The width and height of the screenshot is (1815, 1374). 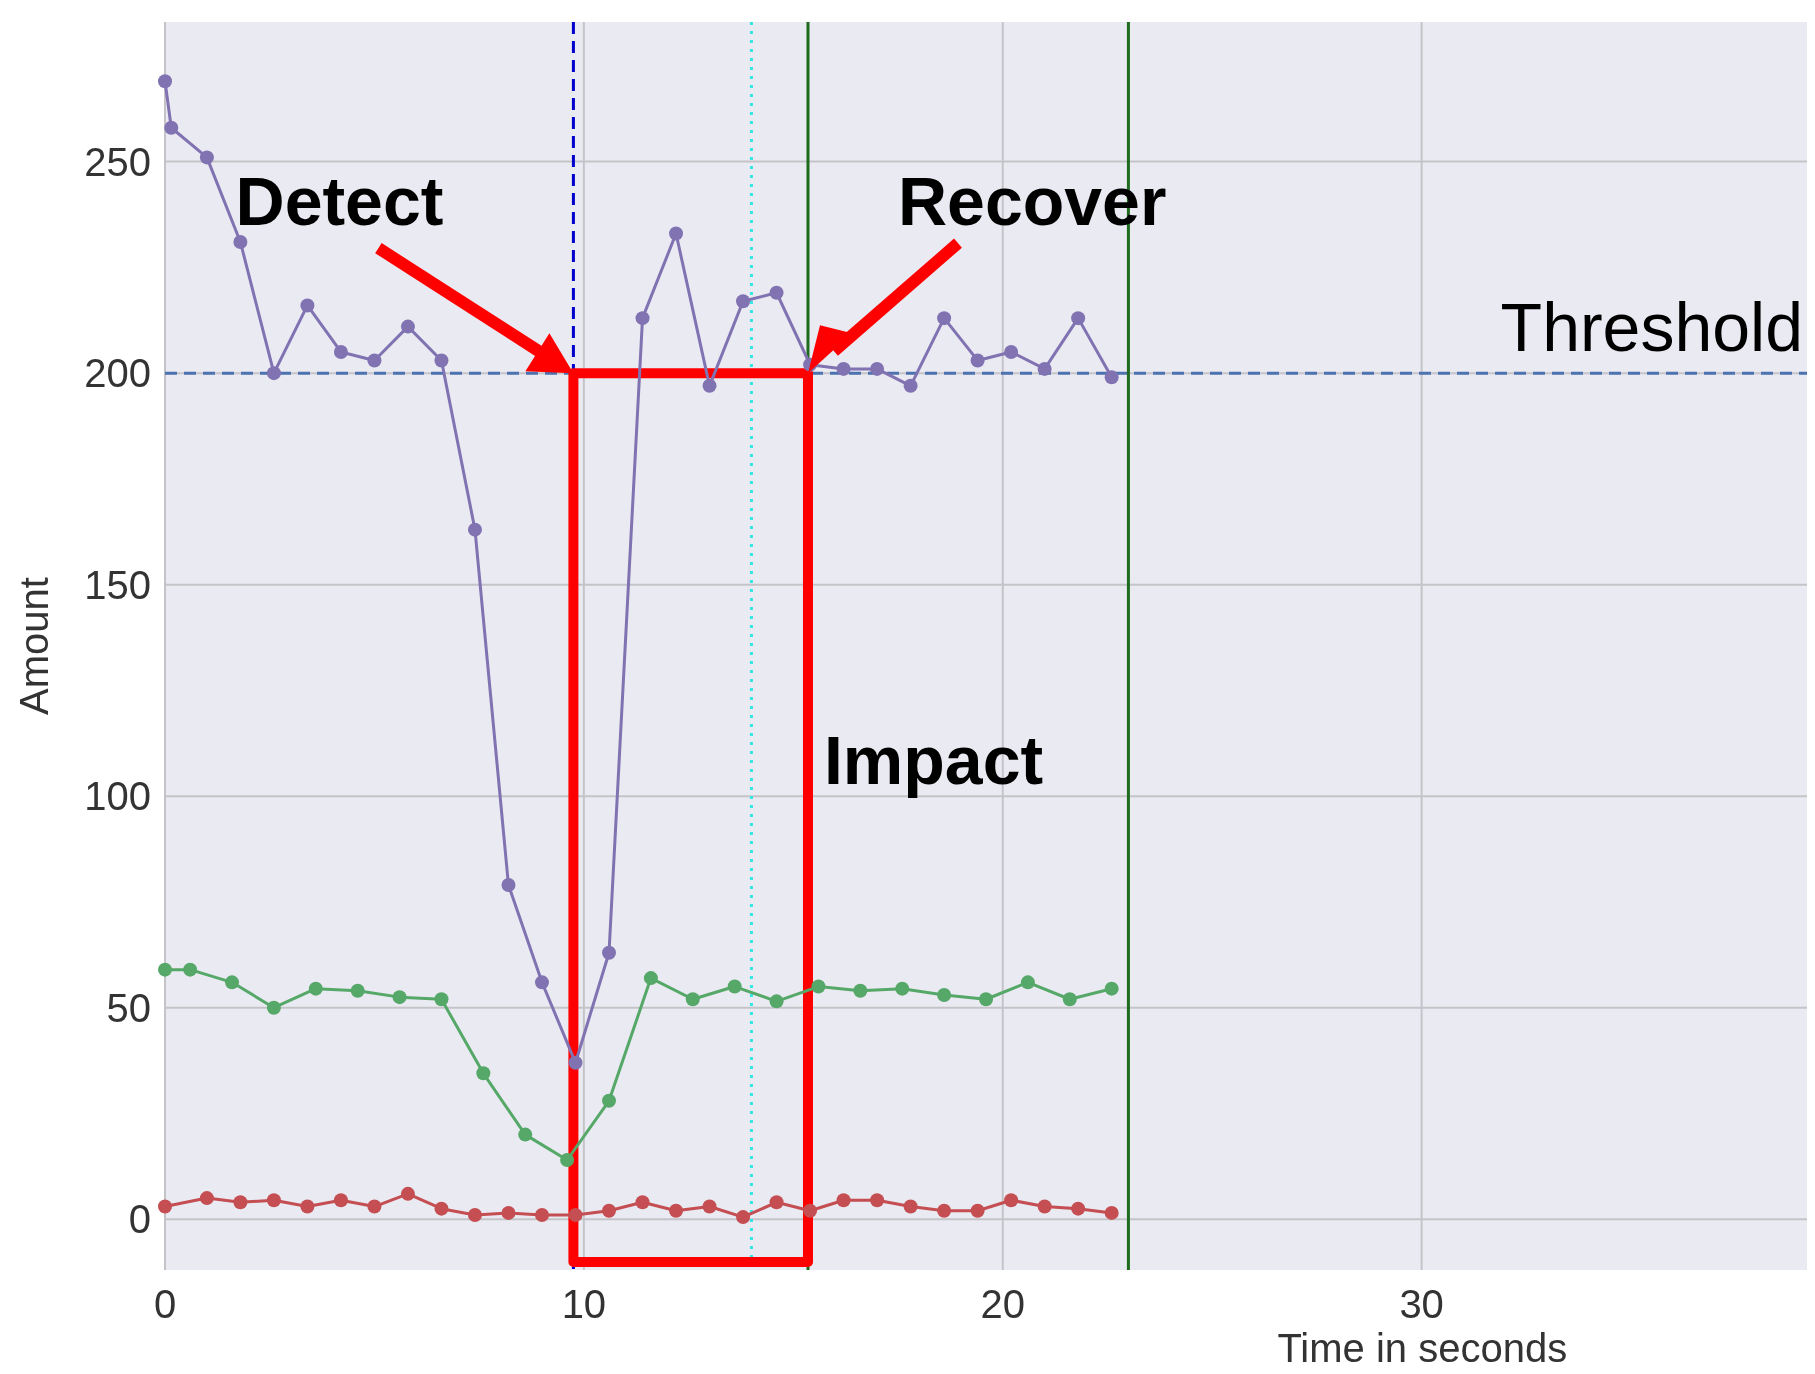 What do you see at coordinates (339, 201) in the screenshot?
I see `annotation: Detect` at bounding box center [339, 201].